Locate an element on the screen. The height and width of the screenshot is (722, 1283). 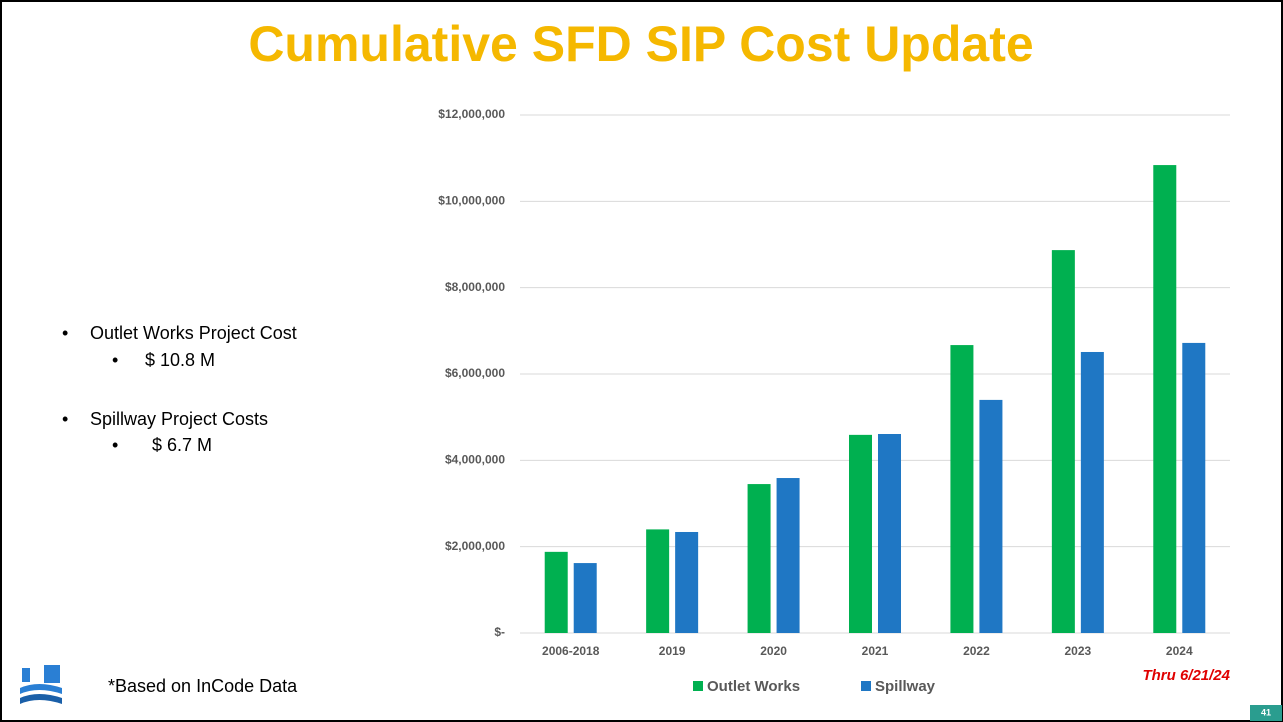
y-tick-label: $12,000,000 is located at coordinates (471, 114).